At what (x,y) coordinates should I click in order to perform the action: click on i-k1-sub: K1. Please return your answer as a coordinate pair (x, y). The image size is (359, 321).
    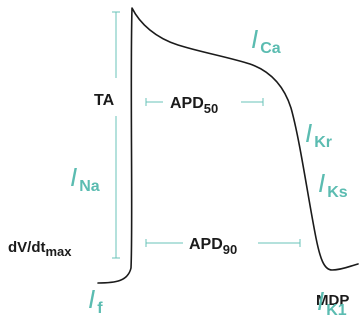
    Looking at the image, I should click on (336, 310).